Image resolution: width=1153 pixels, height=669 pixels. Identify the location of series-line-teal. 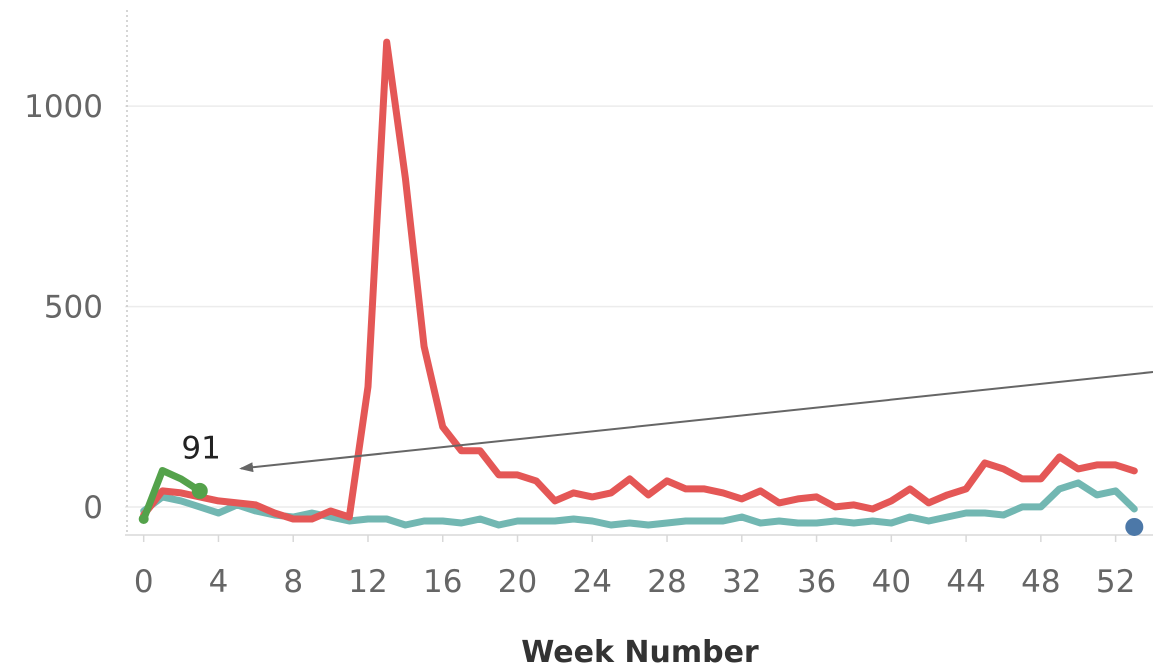
(639, 504).